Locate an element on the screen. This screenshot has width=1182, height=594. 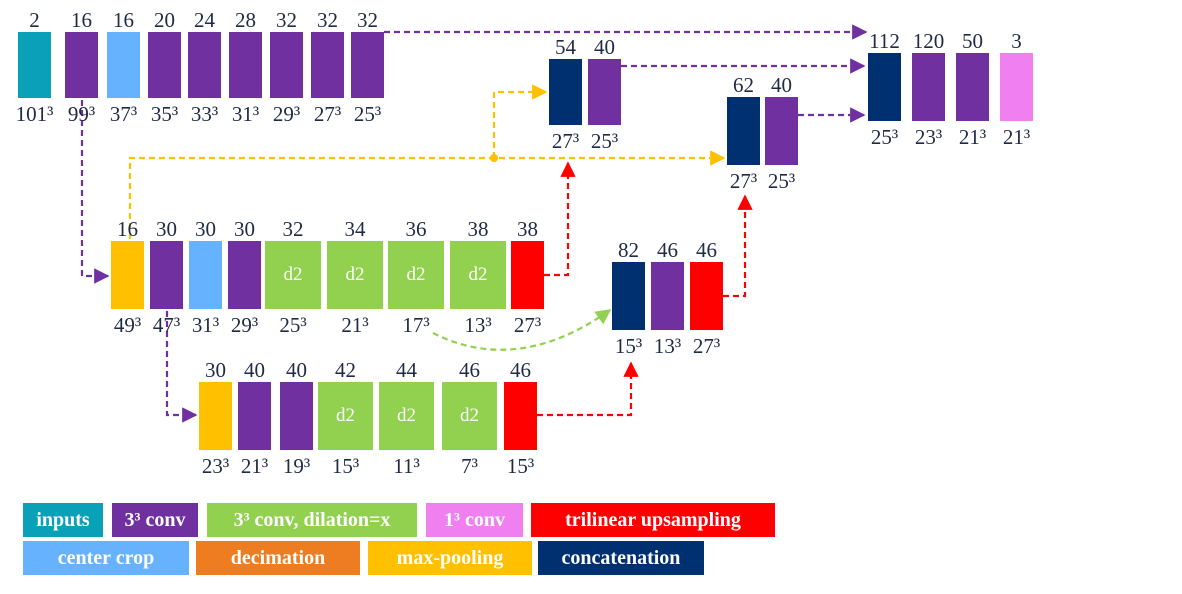
spatial-size-label: 33³ is located at coordinates (204, 114).